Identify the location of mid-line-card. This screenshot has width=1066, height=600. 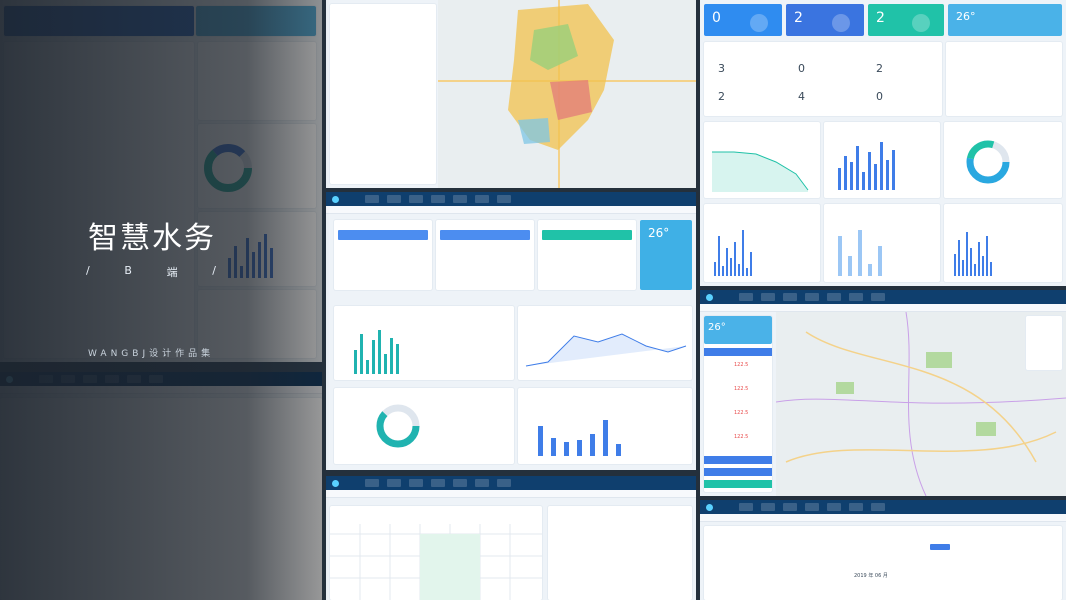
(605, 343).